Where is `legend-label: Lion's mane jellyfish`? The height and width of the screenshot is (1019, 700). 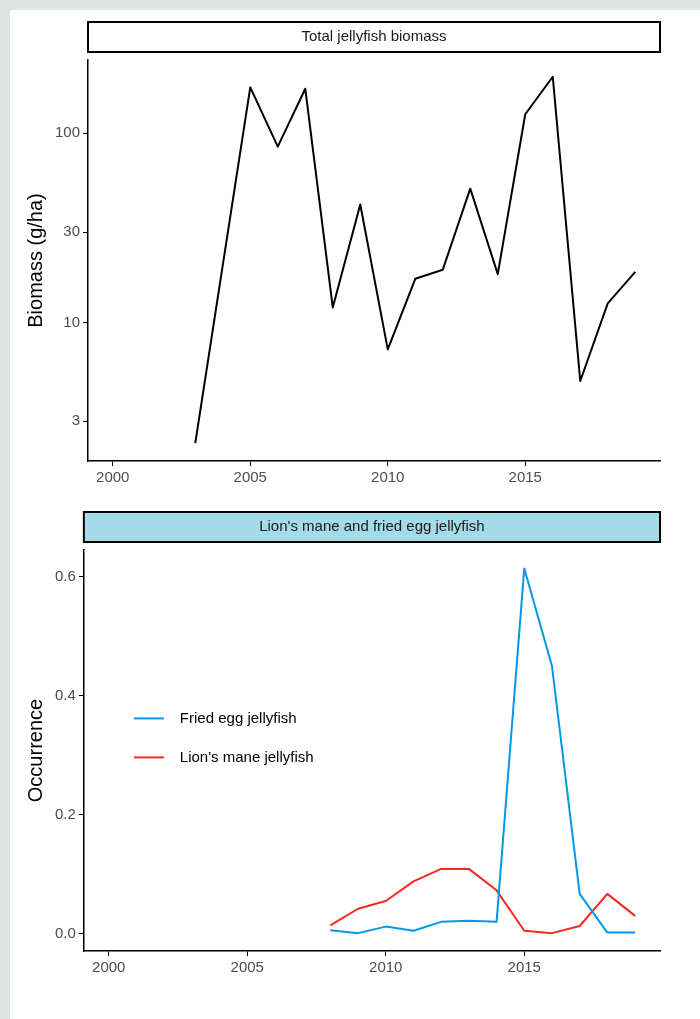 legend-label: Lion's mane jellyfish is located at coordinates (246, 756).